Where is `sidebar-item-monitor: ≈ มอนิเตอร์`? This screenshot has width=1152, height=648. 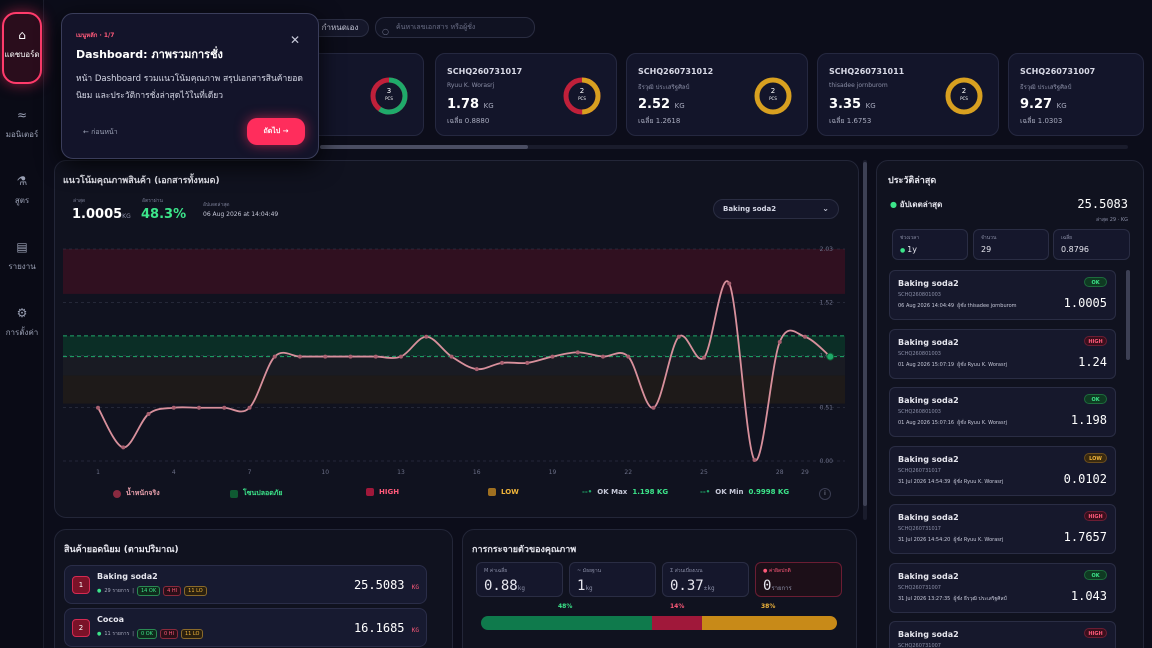
sidebar-item-monitor: ≈ มอนิเตอร์ is located at coordinates (22, 124).